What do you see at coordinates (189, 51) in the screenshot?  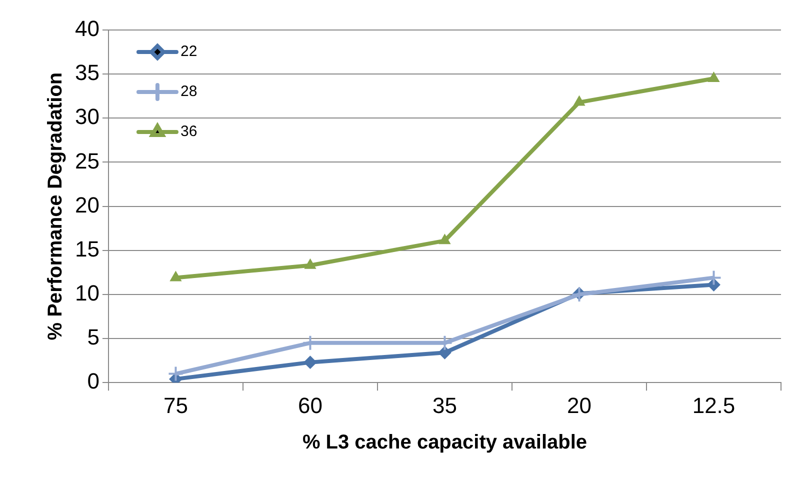 I see `legend-label: 22` at bounding box center [189, 51].